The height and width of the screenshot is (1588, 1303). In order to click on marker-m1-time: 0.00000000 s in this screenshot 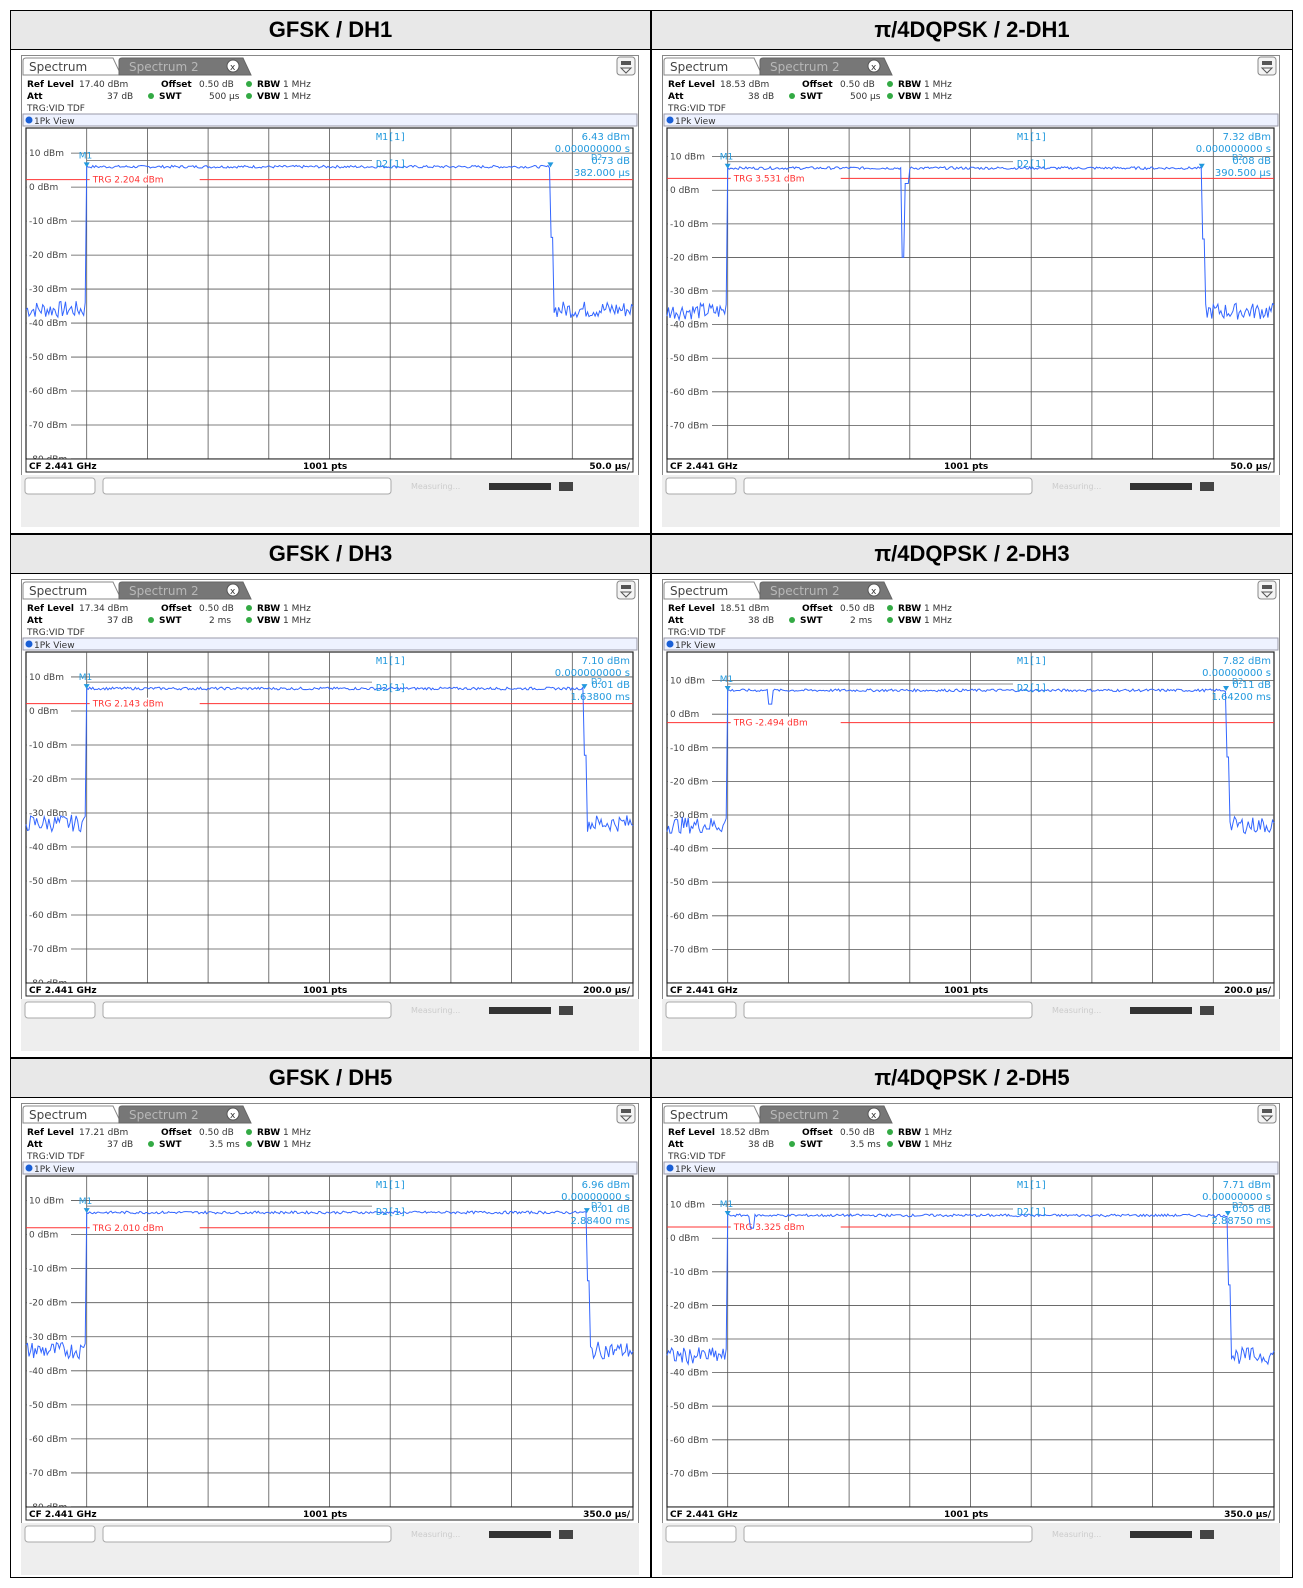, I will do `click(1236, 673)`.